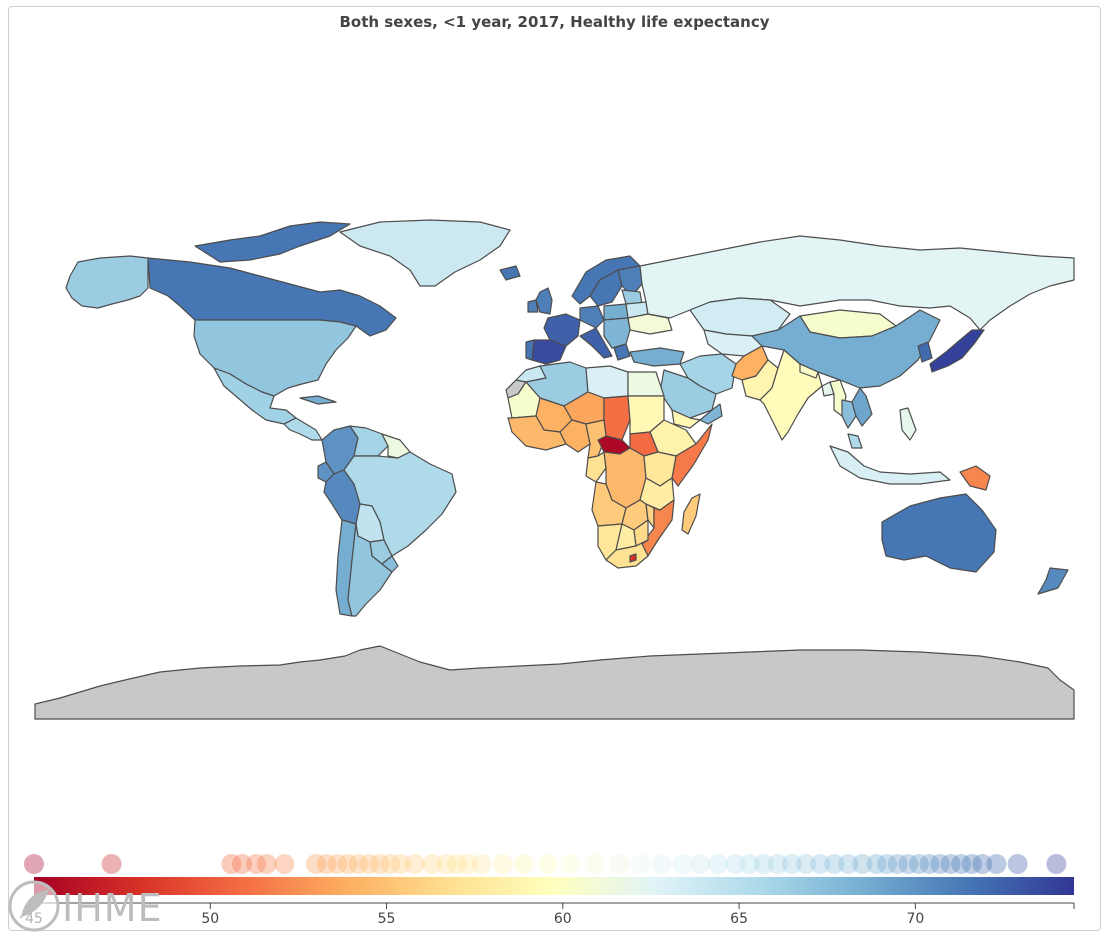 The image size is (1109, 939). I want to click on region-yemen, so click(686, 419).